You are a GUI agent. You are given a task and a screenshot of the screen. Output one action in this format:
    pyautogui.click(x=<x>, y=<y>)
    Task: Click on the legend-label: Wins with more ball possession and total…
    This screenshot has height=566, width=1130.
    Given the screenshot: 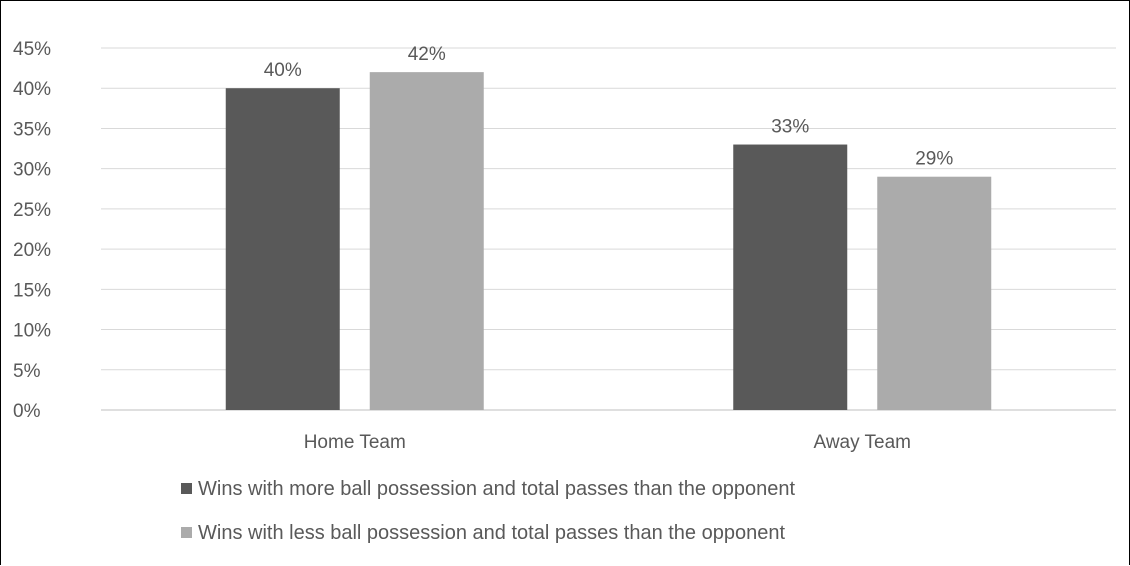 What is the action you would take?
    pyautogui.click(x=496, y=489)
    